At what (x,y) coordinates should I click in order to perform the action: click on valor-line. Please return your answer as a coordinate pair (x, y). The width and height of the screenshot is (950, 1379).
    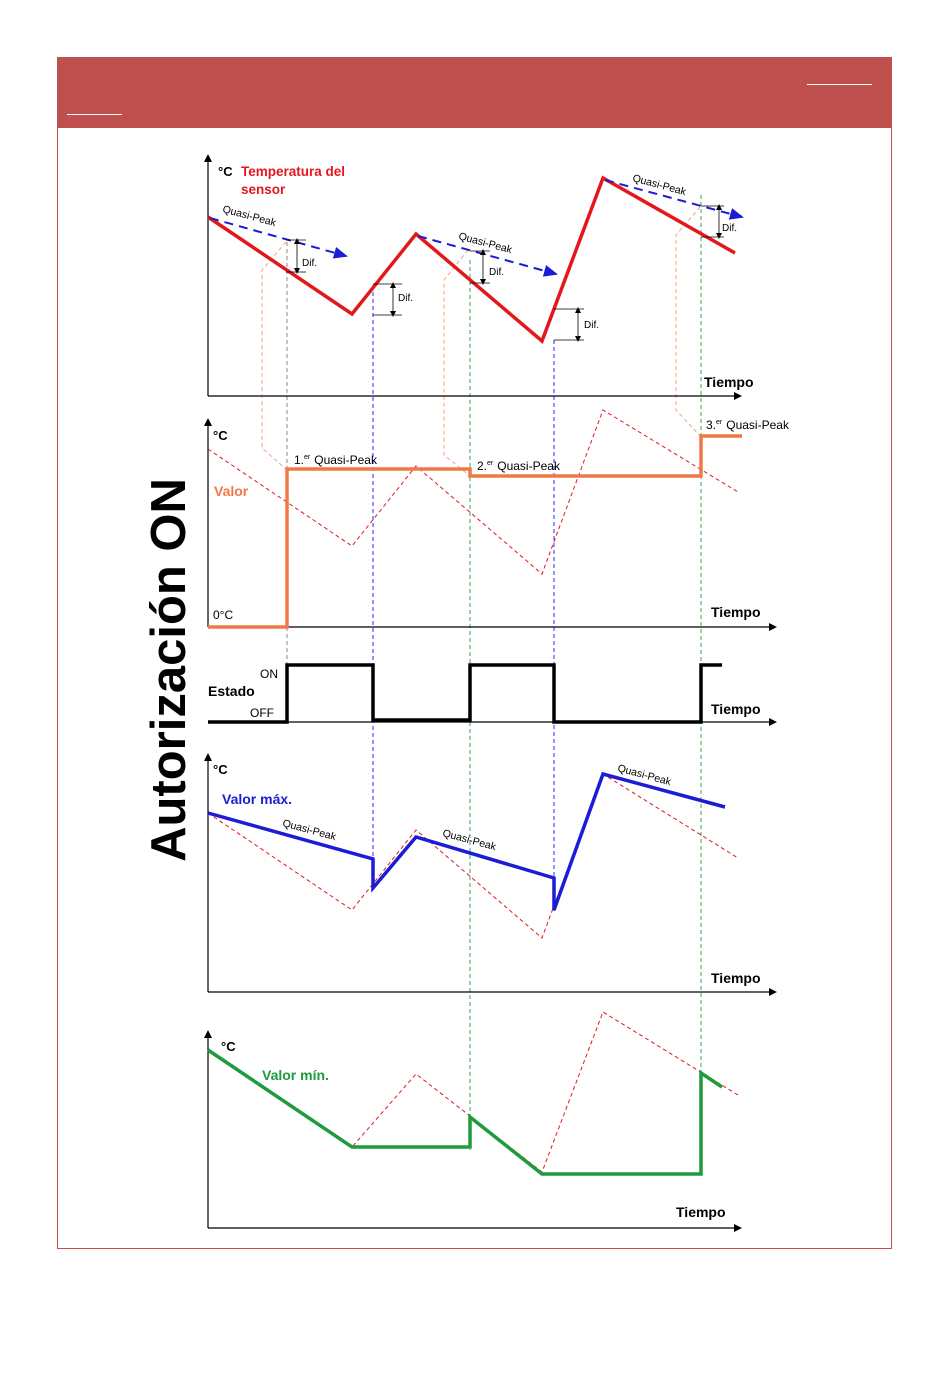
    Looking at the image, I should click on (475, 531).